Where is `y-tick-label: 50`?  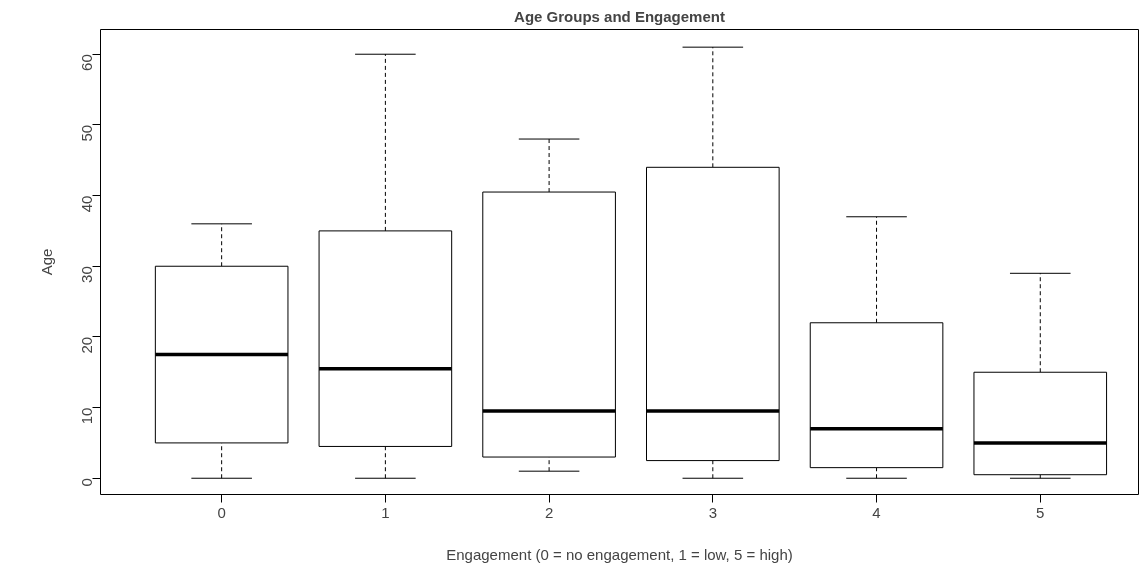
y-tick-label: 50 is located at coordinates (87, 133).